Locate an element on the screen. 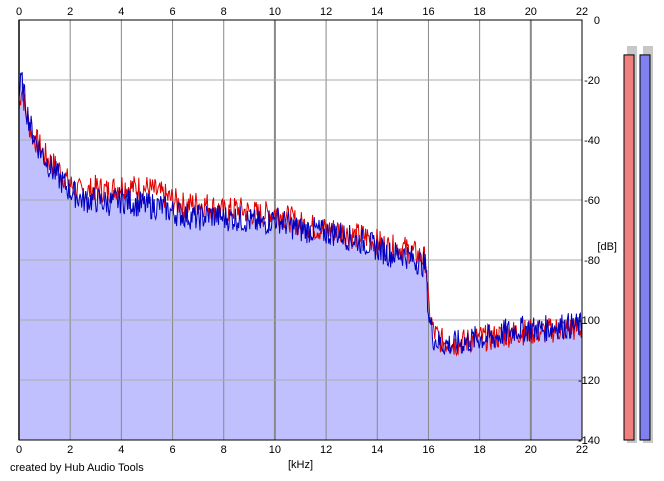 The image size is (664, 481). x-tick-label-top: 20 is located at coordinates (531, 12).